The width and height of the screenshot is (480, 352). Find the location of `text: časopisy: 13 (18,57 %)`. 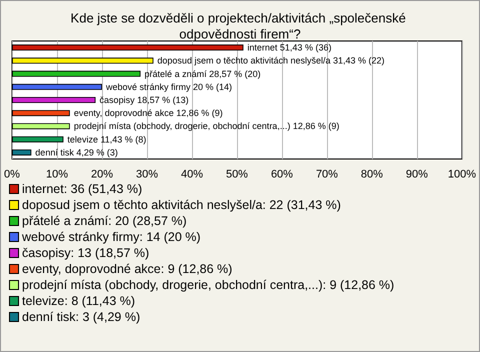

text: časopisy: 13 (18,57 %) is located at coordinates (86, 253).